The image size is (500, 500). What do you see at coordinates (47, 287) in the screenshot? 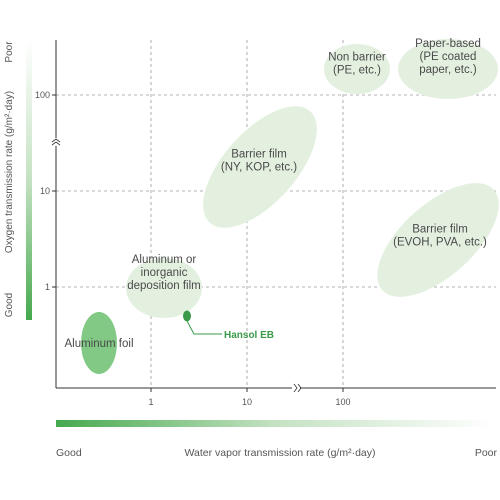
I see `y-tick-label-1: 1` at bounding box center [47, 287].